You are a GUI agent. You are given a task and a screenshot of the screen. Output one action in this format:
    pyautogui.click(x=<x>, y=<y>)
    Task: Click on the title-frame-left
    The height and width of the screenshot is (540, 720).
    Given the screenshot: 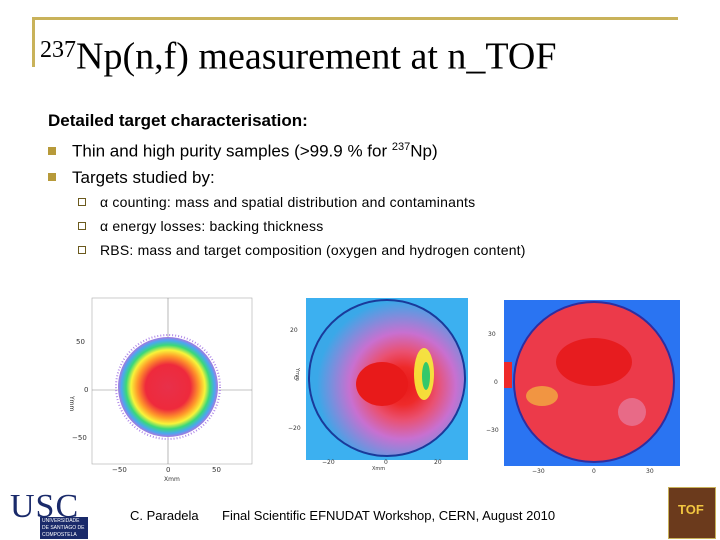 What is the action you would take?
    pyautogui.click(x=33, y=42)
    